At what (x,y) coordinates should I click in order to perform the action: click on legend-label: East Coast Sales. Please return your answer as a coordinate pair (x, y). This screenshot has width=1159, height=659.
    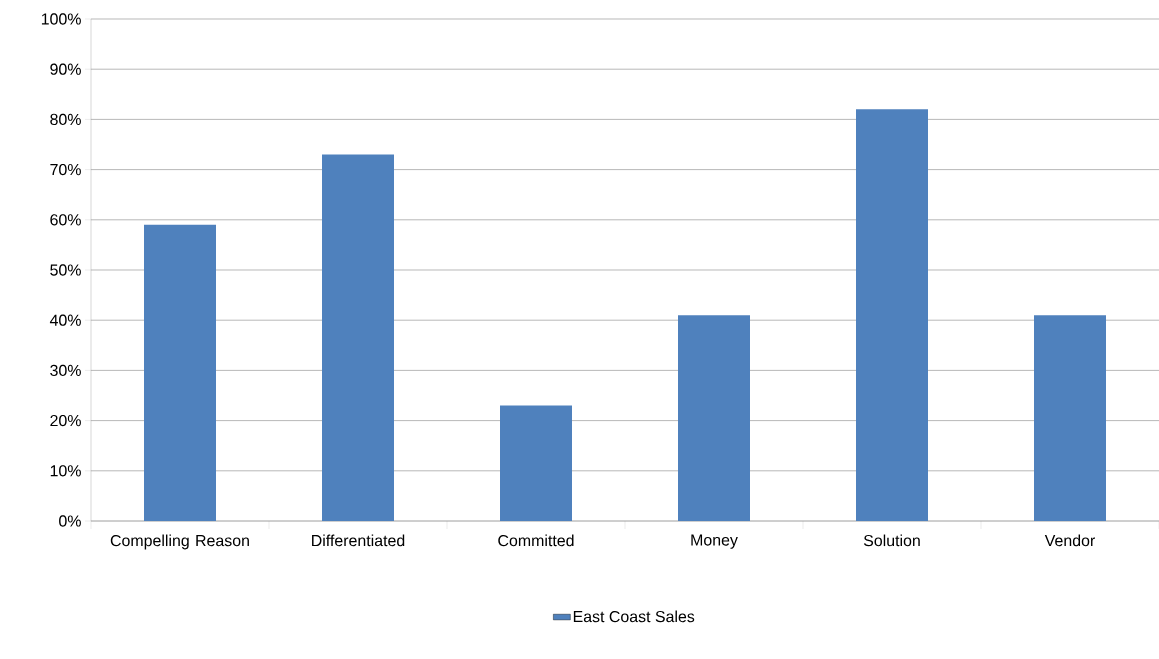
    Looking at the image, I should click on (634, 616).